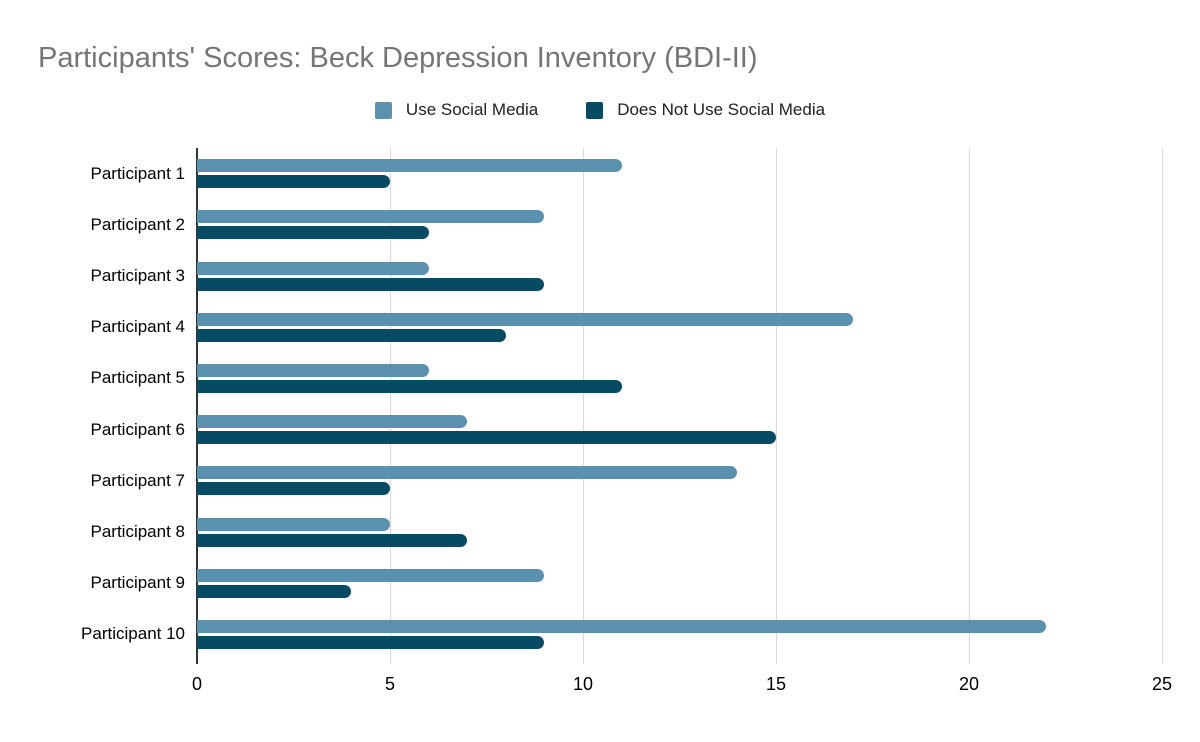 The image size is (1200, 742). What do you see at coordinates (138, 327) in the screenshot?
I see `category-label: Participant 4` at bounding box center [138, 327].